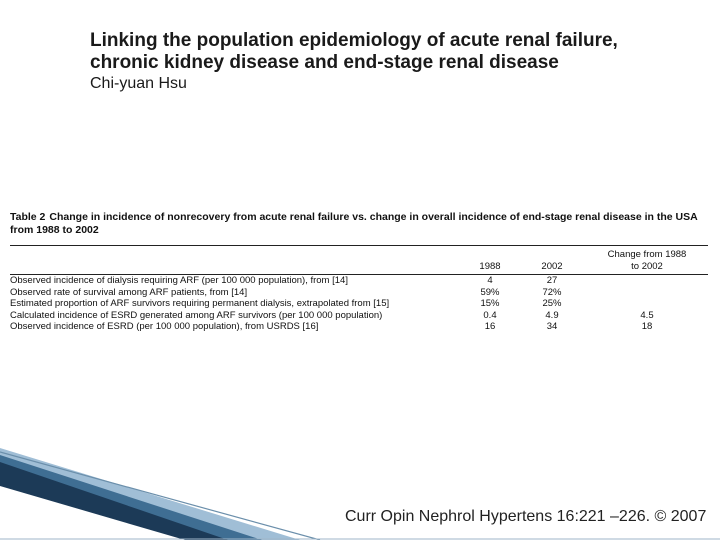  Describe the element at coordinates (359, 245) in the screenshot. I see `table-top-rule` at that location.